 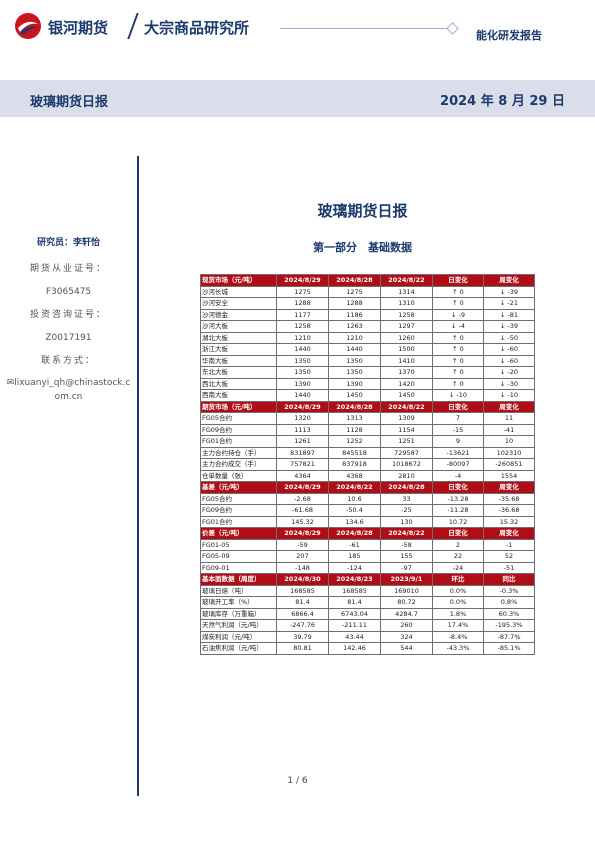 I want to click on table-row: 沙河大板 1258 1263 1297 ↓ -4 ↓ -39, so click(x=367, y=326).